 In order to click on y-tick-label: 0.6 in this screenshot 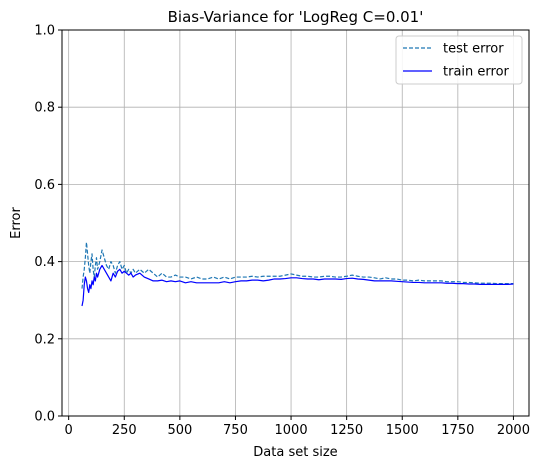, I will do `click(44, 185)`.